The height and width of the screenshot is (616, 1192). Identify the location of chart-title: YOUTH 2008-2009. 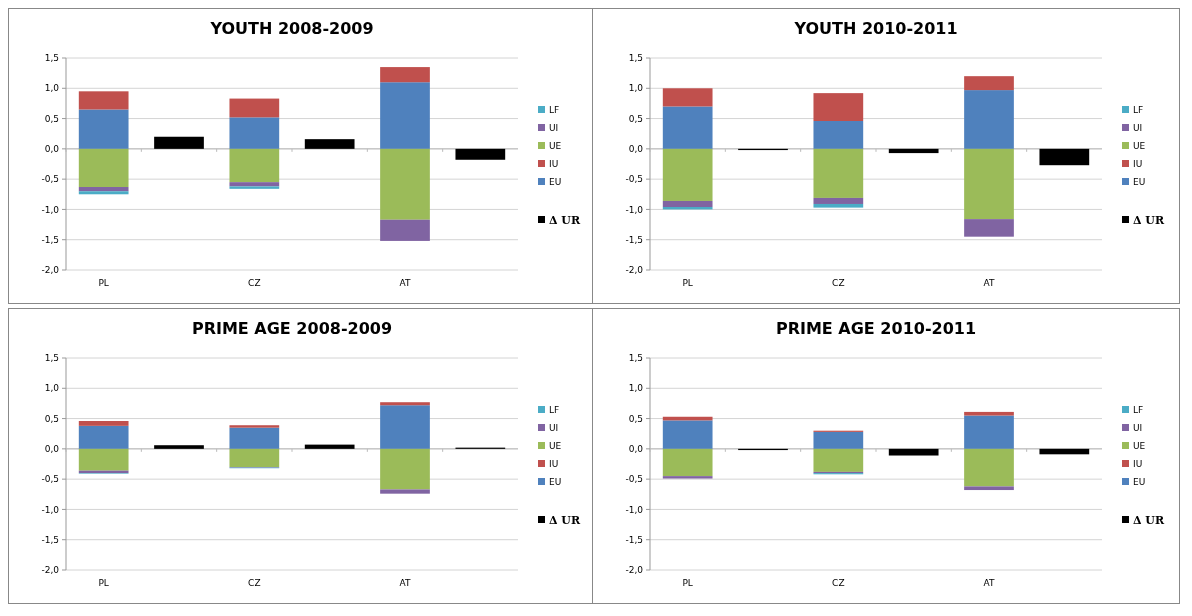
(291, 28).